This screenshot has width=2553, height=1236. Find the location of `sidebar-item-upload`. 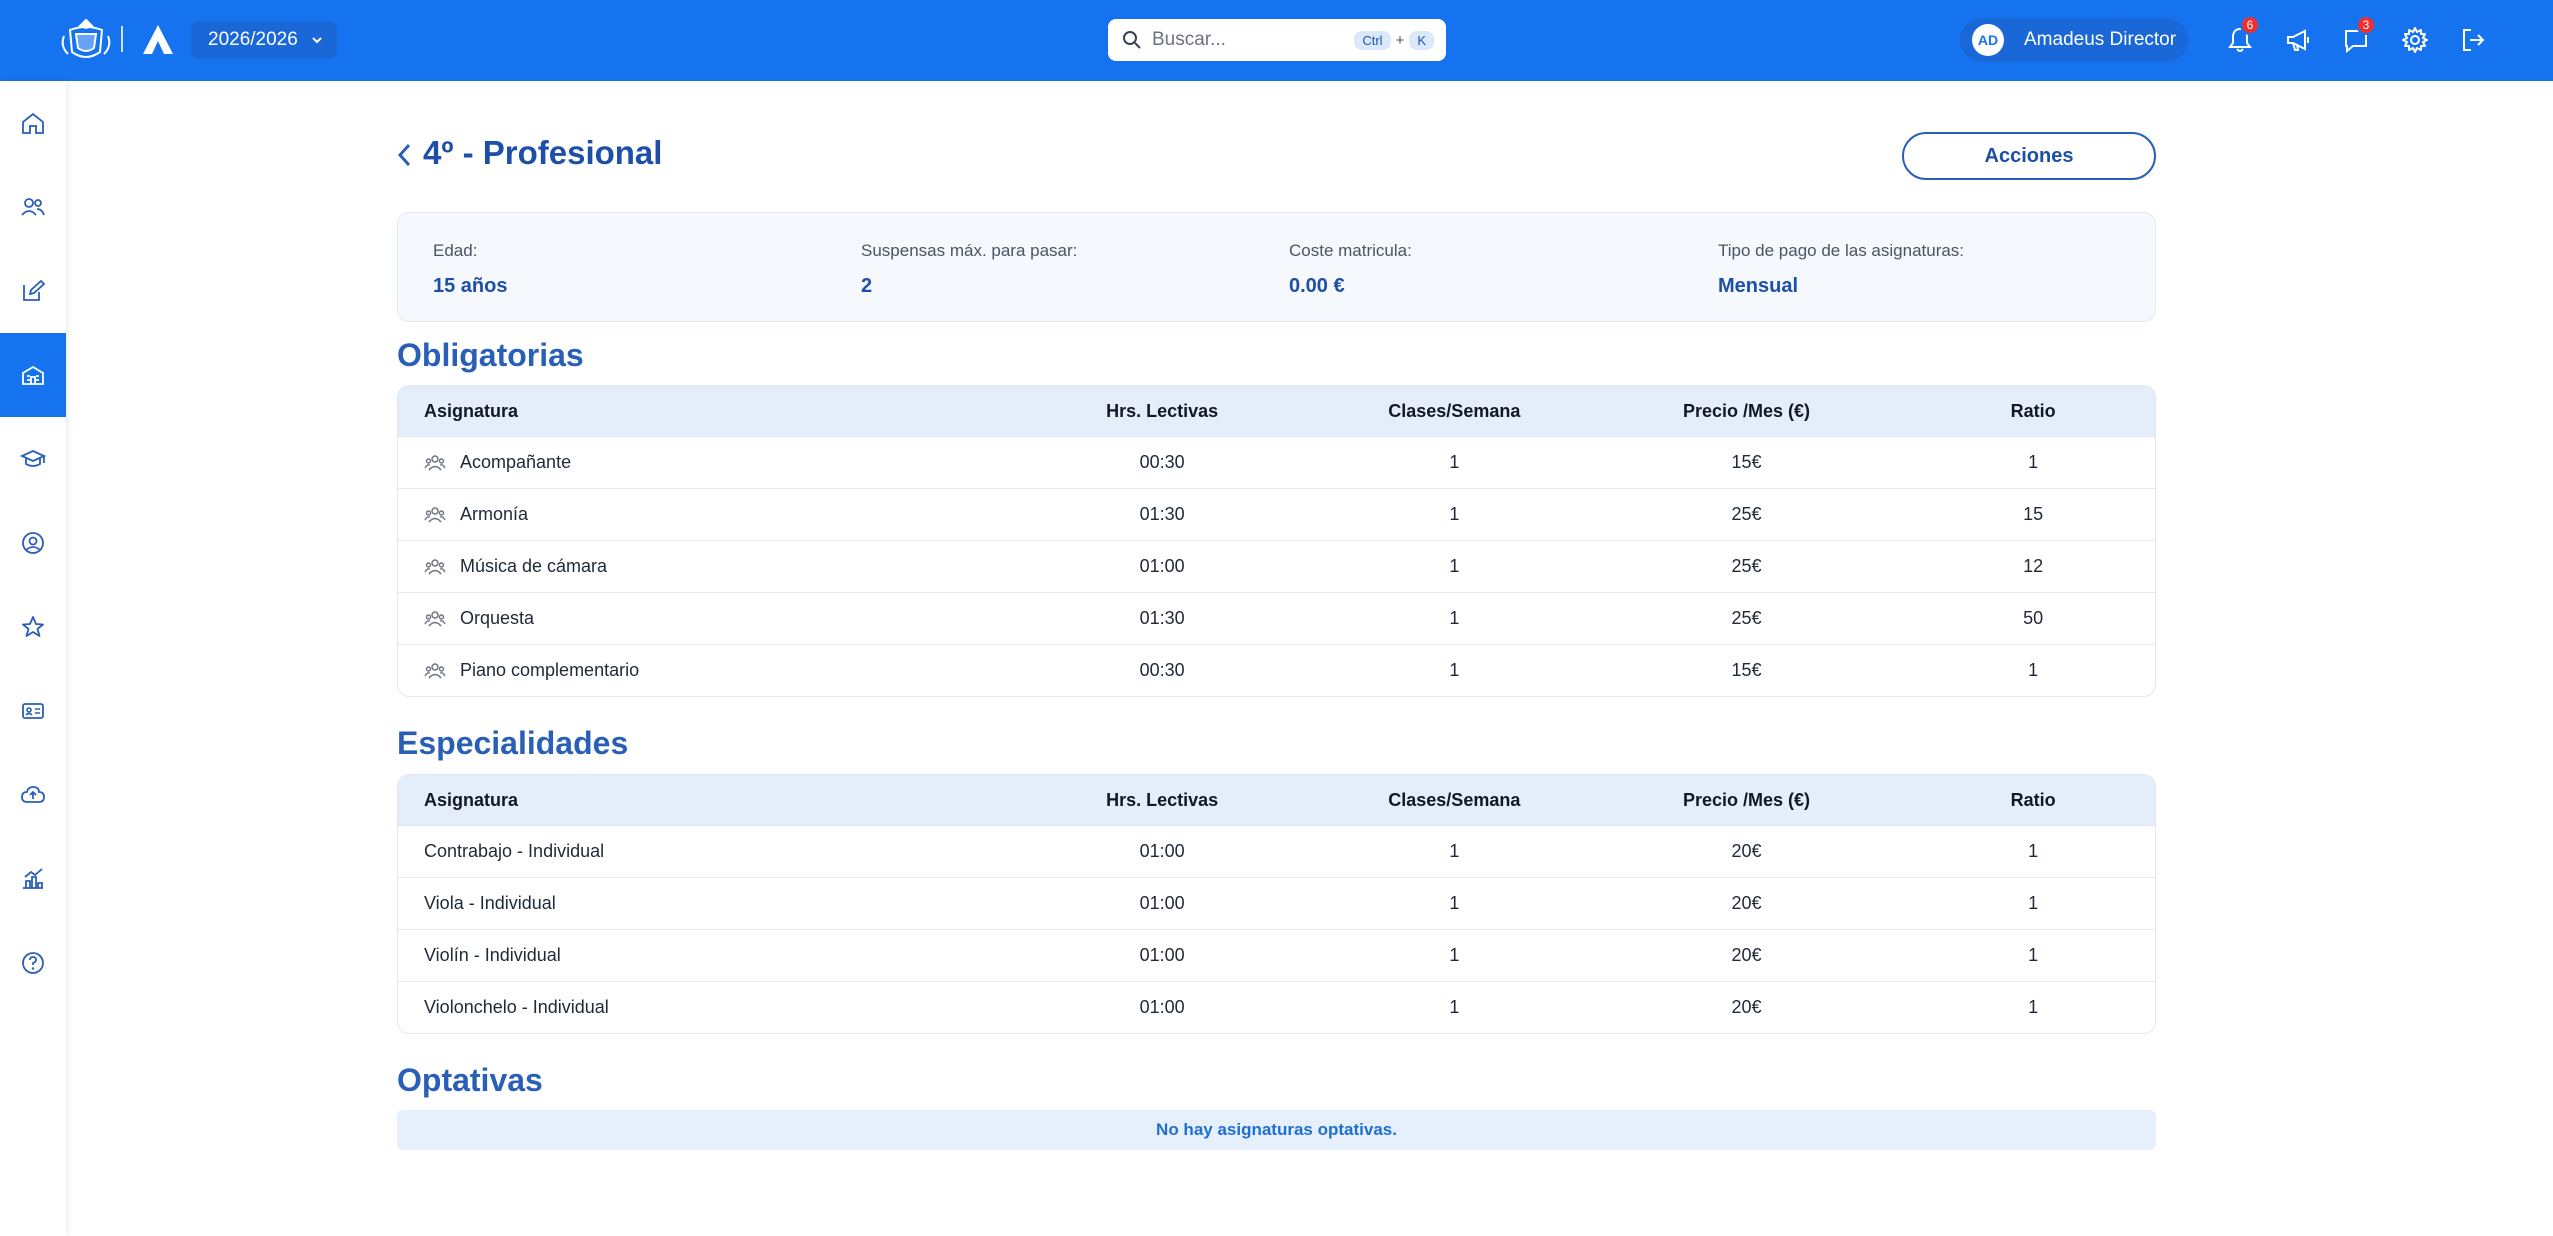

sidebar-item-upload is located at coordinates (33, 795).